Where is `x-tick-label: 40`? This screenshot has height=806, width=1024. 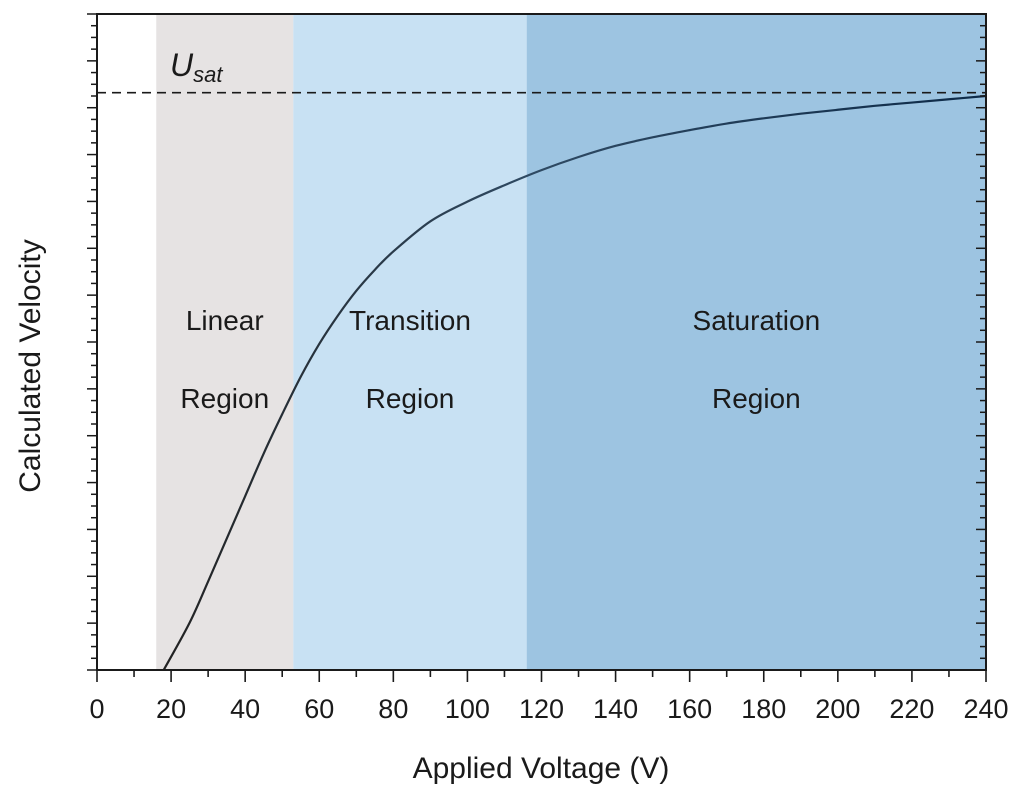 x-tick-label: 40 is located at coordinates (245, 709).